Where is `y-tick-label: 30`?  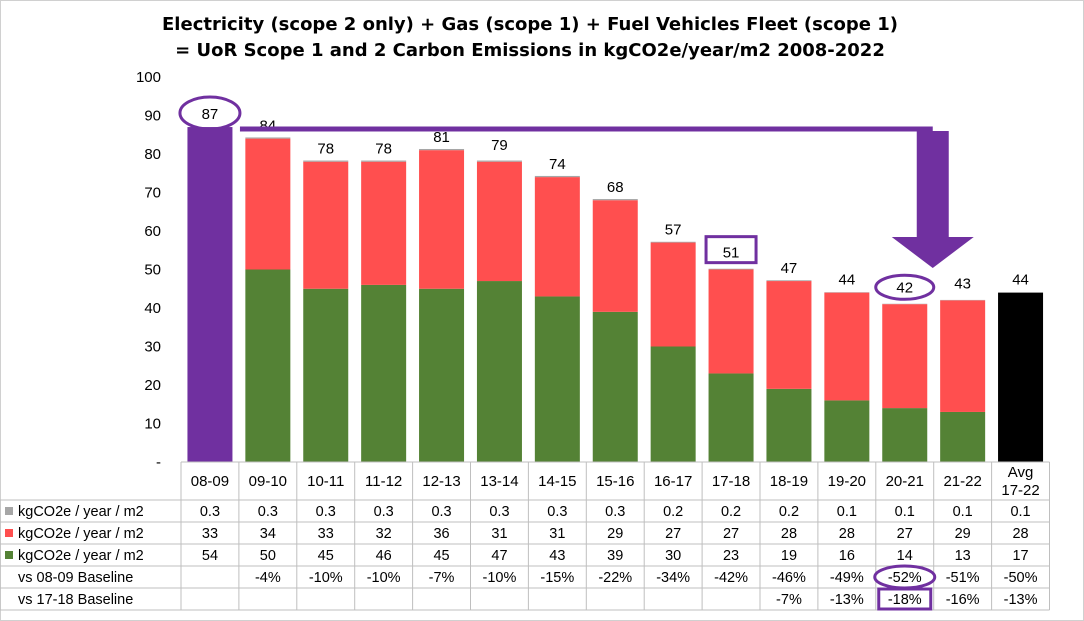 y-tick-label: 30 is located at coordinates (152, 347).